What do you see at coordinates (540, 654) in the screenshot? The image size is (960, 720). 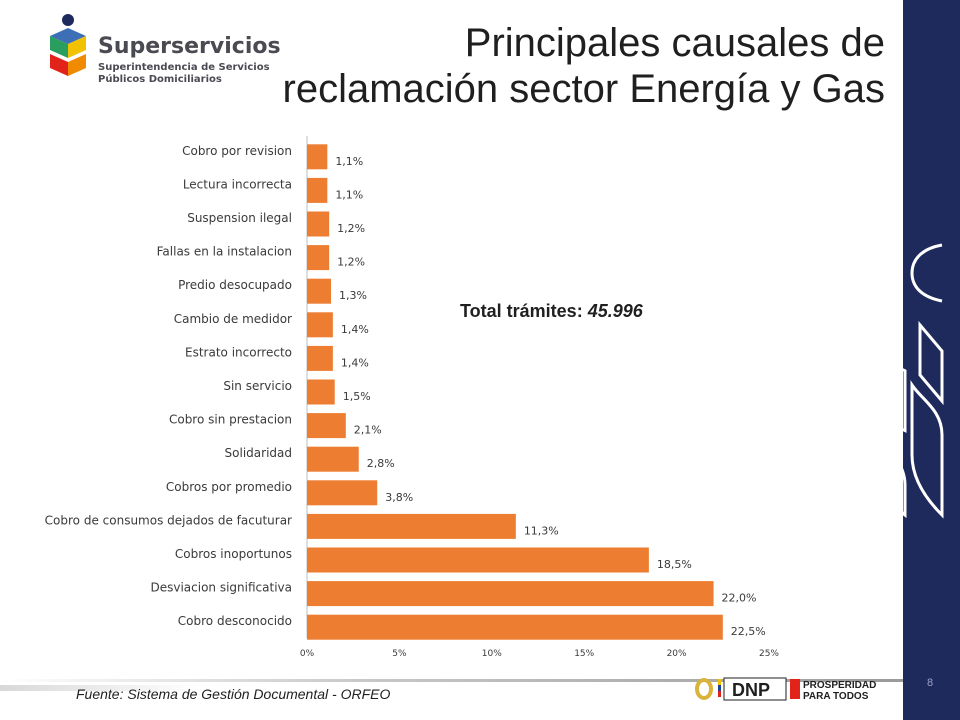 I see `x-axis-ticks: 0% 5% 10% 15% 20% 25%` at bounding box center [540, 654].